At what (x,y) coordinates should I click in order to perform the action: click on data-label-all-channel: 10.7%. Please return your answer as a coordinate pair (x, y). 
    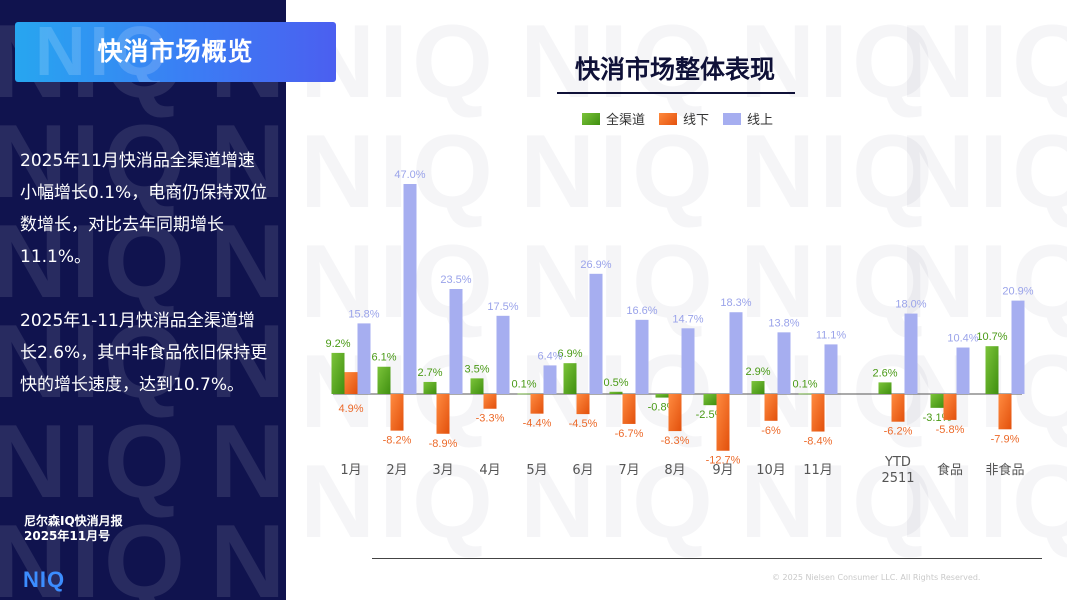
    Looking at the image, I should click on (991, 337).